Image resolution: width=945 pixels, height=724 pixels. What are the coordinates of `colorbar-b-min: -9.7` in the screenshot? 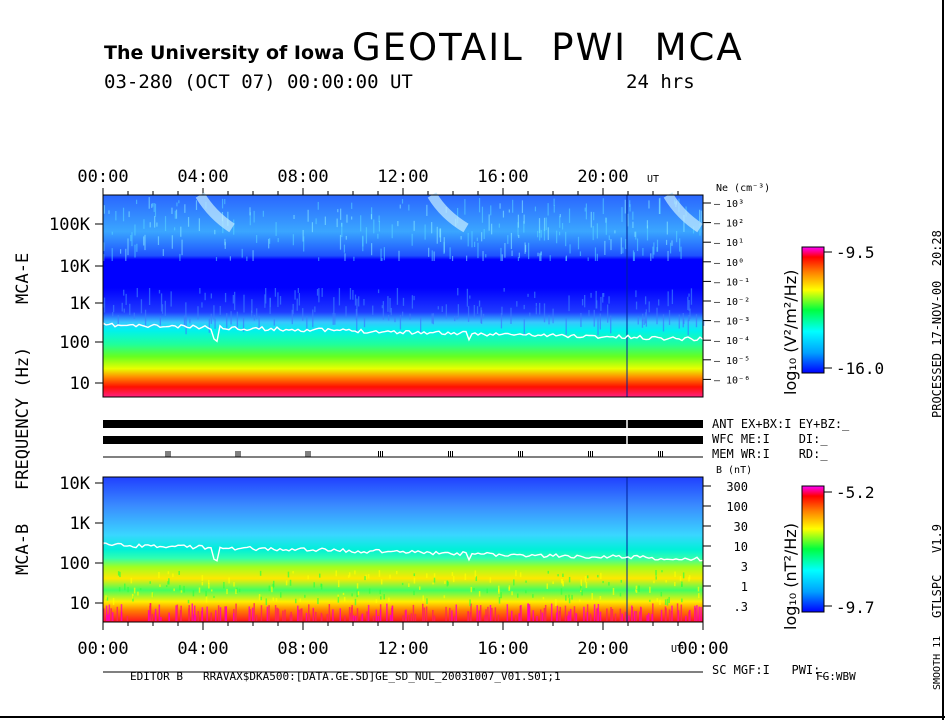 It's located at (855, 607).